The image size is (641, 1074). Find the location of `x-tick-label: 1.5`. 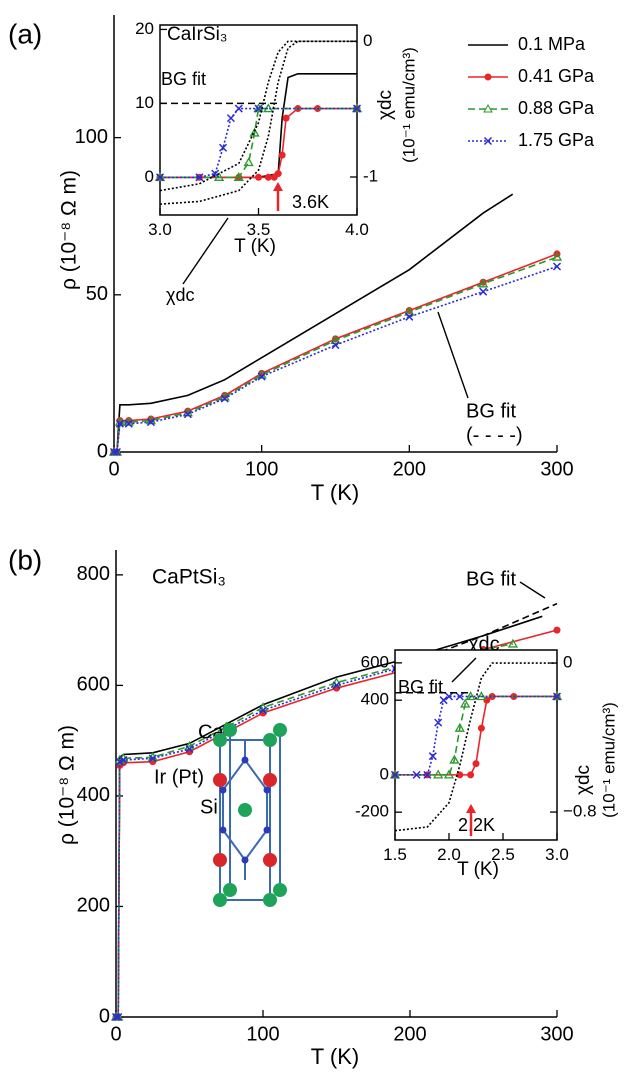

x-tick-label: 1.5 is located at coordinates (395, 854).